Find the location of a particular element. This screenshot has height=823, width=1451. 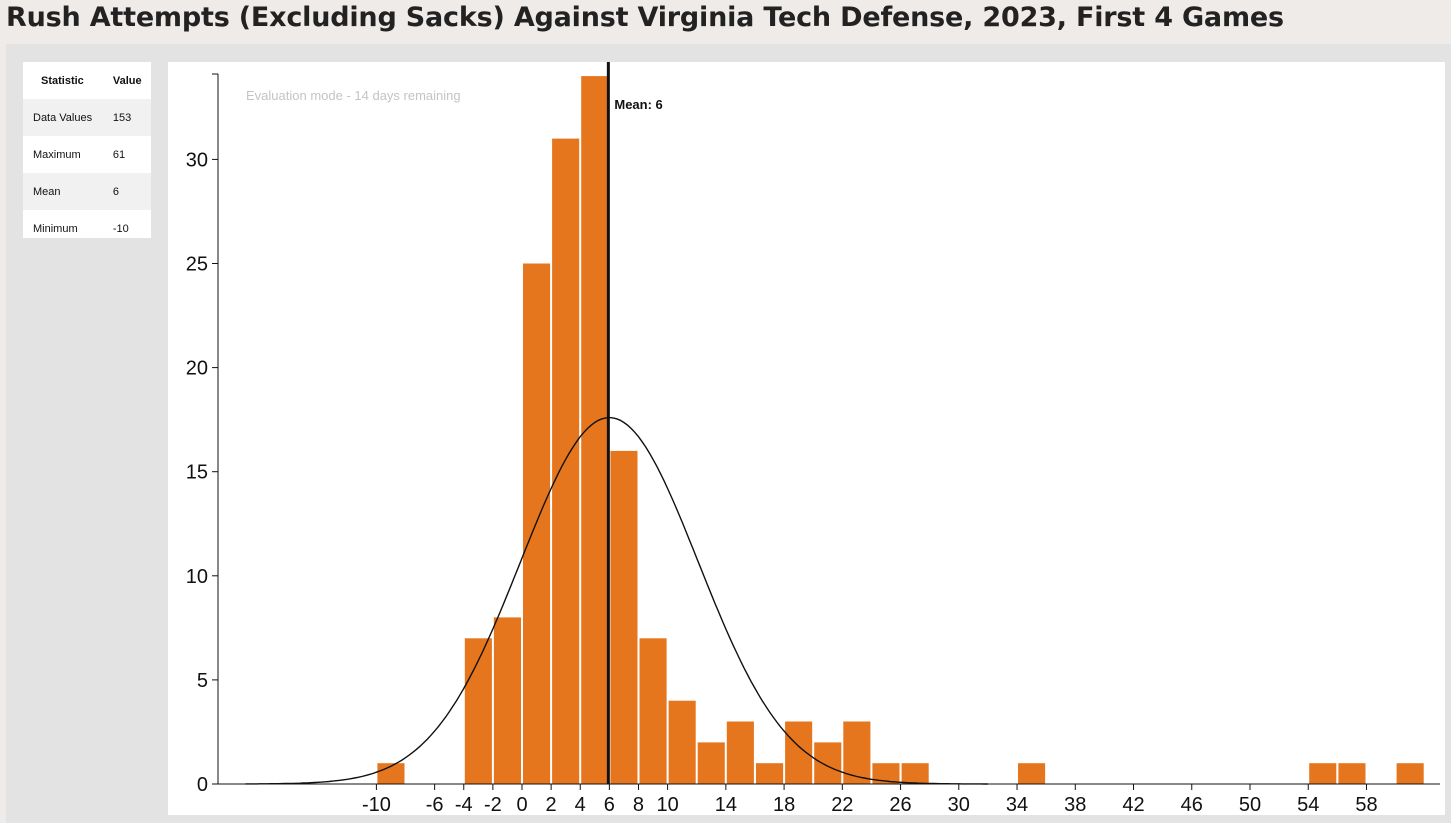

stats-header-row: Statistic Value is located at coordinates (87, 80).